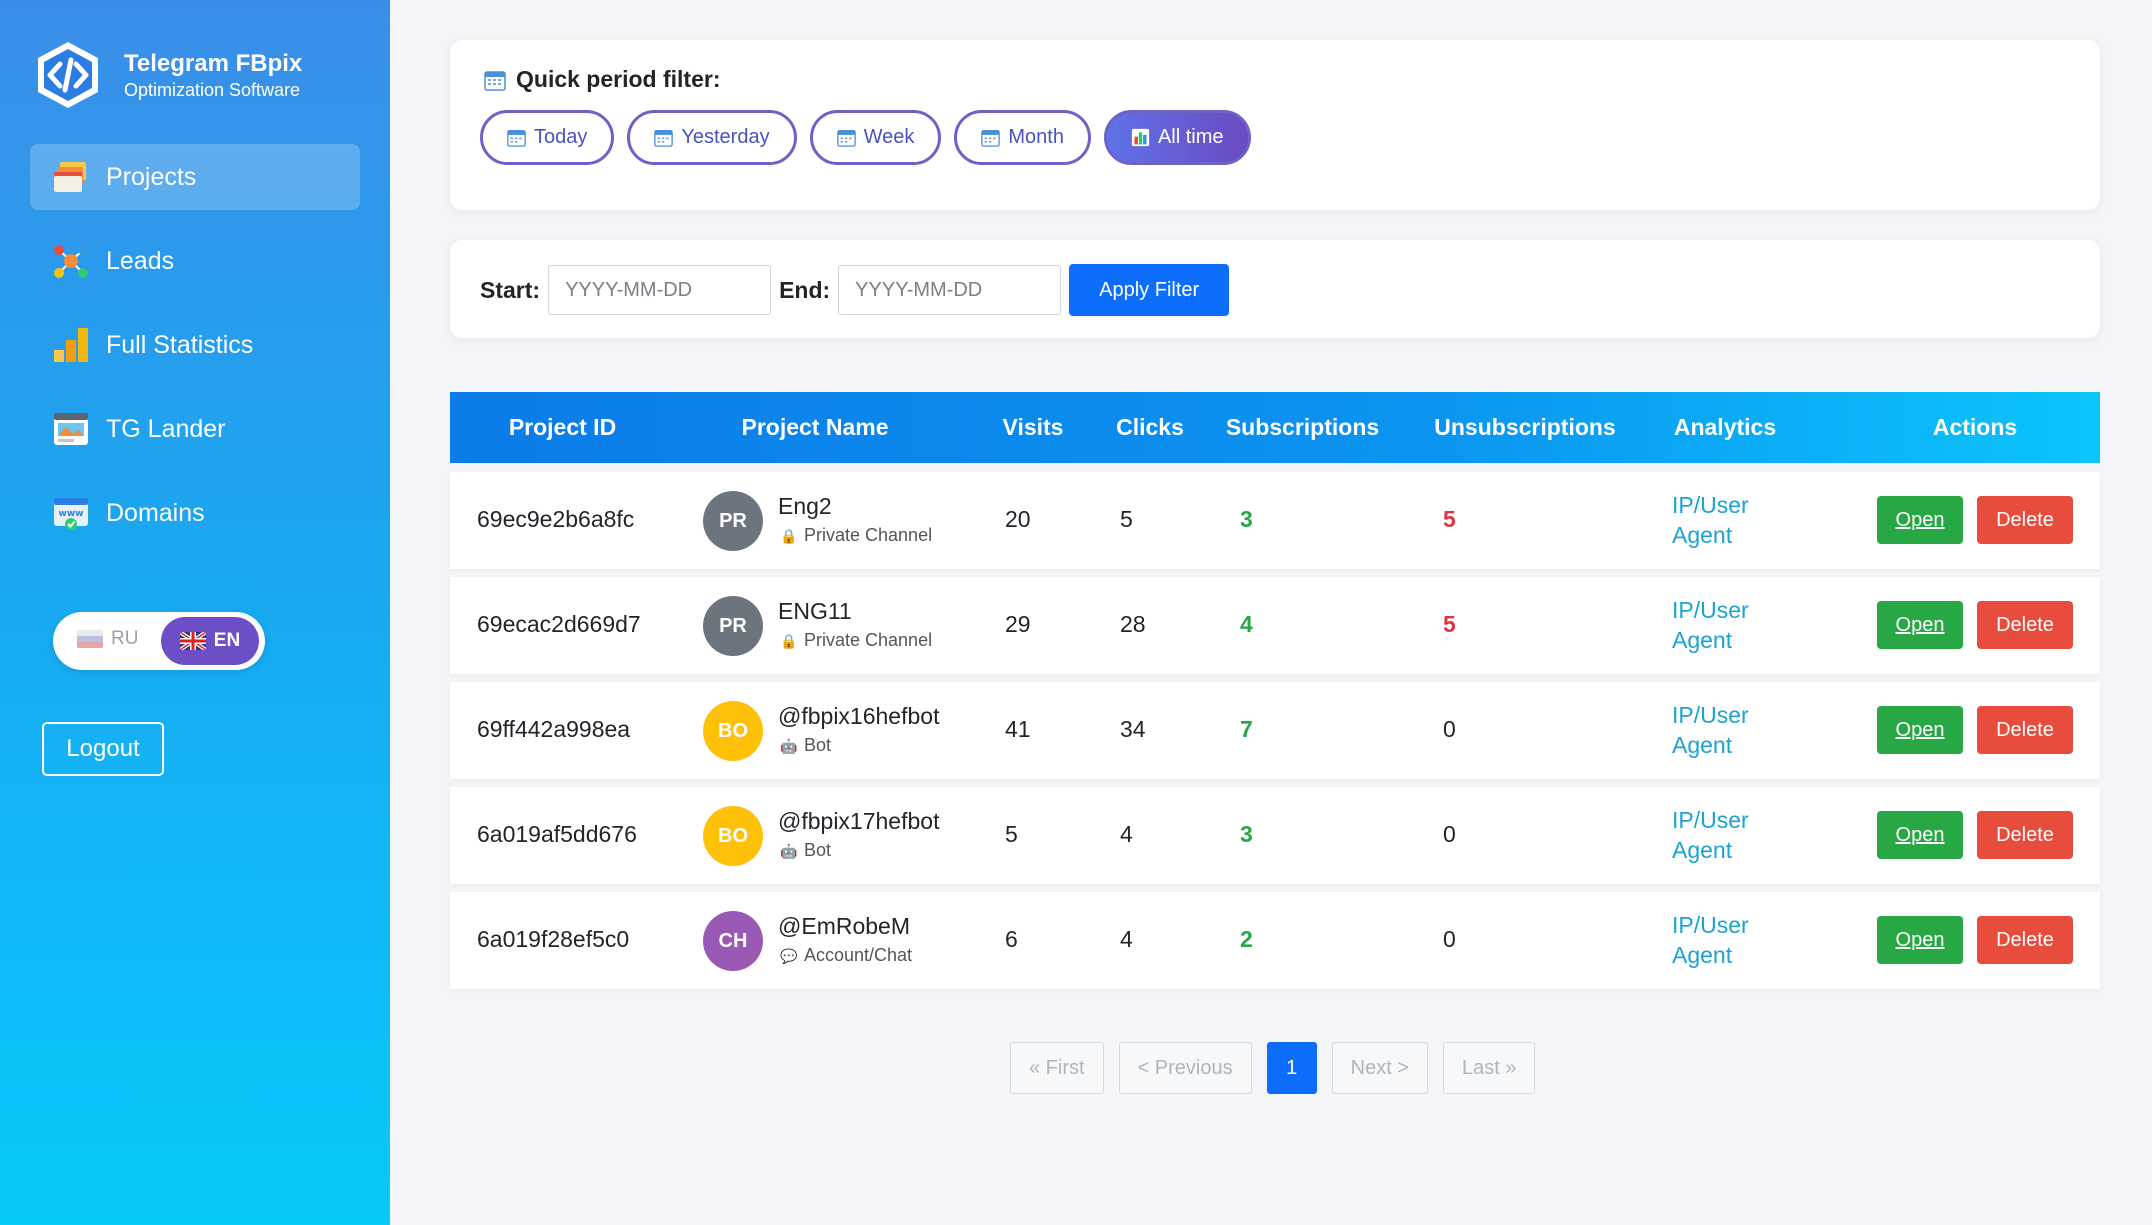  What do you see at coordinates (1291, 1068) in the screenshot?
I see `pagination-current-page: 1` at bounding box center [1291, 1068].